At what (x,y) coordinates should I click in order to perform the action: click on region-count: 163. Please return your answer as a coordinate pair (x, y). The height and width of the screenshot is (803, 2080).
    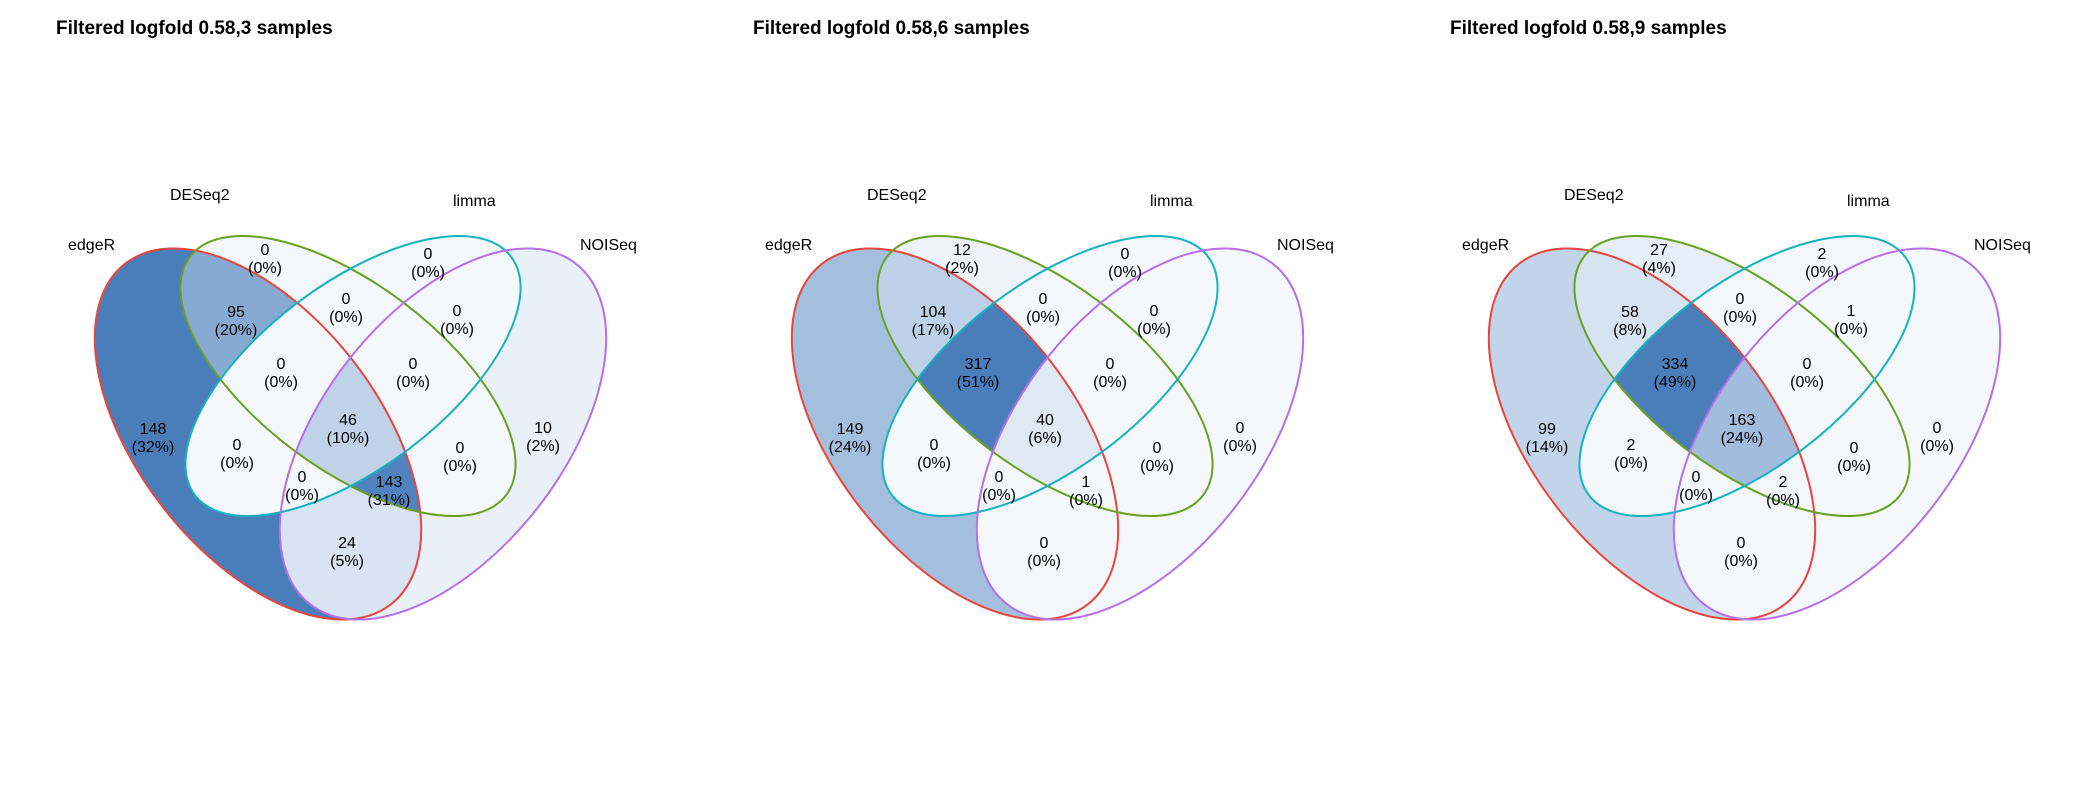
    Looking at the image, I should click on (1742, 420).